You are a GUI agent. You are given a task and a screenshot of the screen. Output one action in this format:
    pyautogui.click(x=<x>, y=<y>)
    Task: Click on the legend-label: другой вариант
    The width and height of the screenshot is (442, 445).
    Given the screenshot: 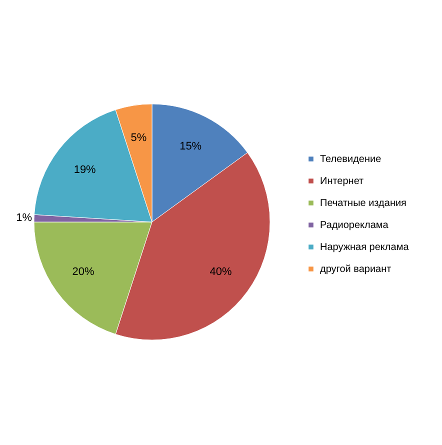 What is the action you would take?
    pyautogui.click(x=356, y=269)
    